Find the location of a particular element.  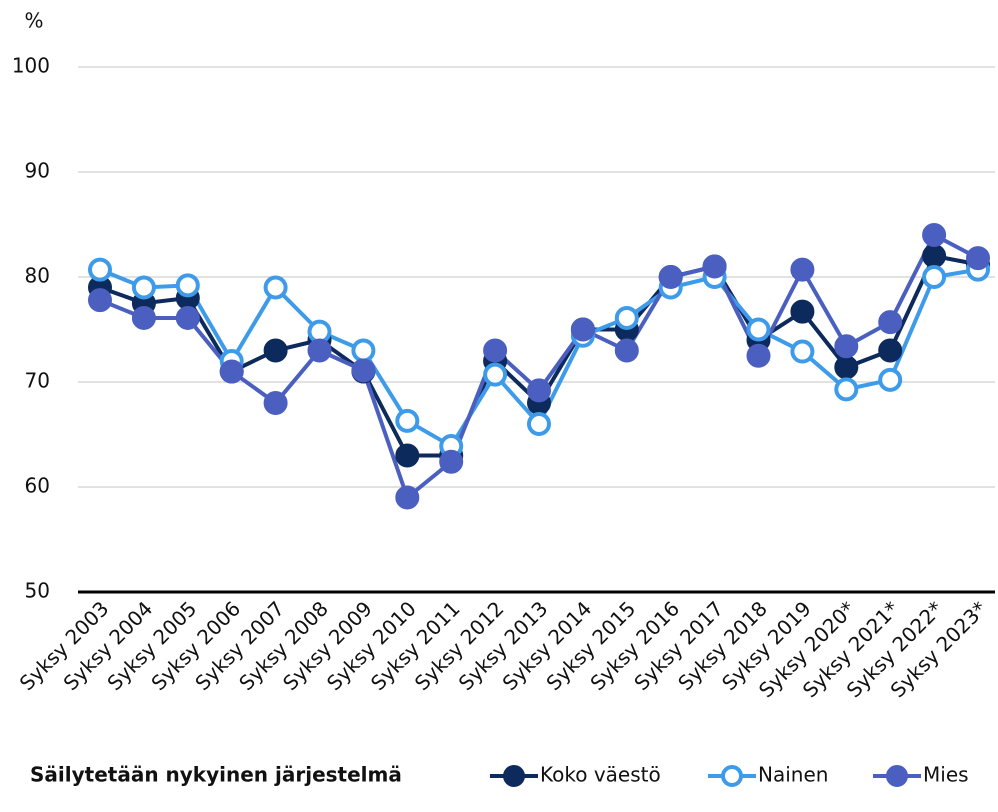

y-tick-label: 90 is located at coordinates (37, 171).